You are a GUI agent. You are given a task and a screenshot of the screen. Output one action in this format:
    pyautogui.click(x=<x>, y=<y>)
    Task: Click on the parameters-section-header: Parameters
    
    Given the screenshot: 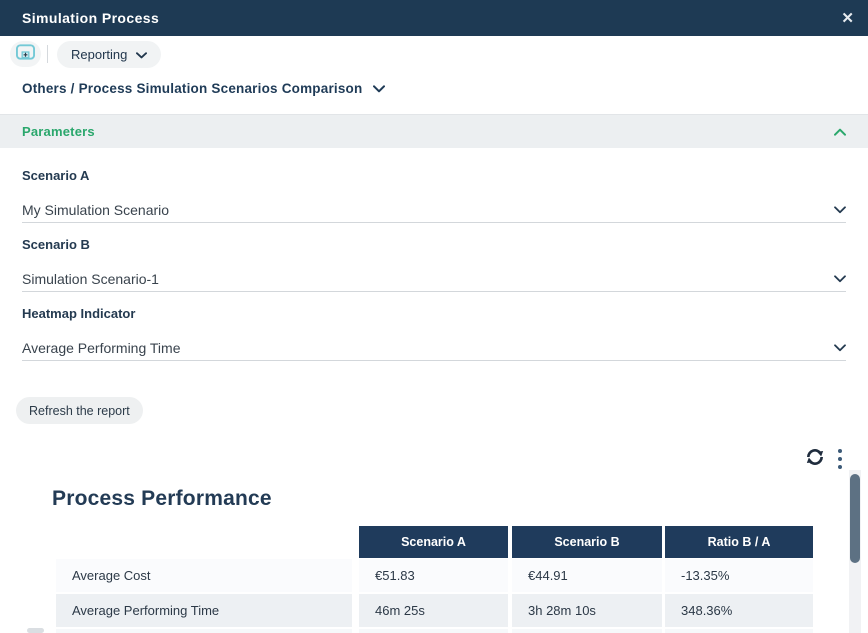 What is the action you would take?
    pyautogui.click(x=434, y=131)
    